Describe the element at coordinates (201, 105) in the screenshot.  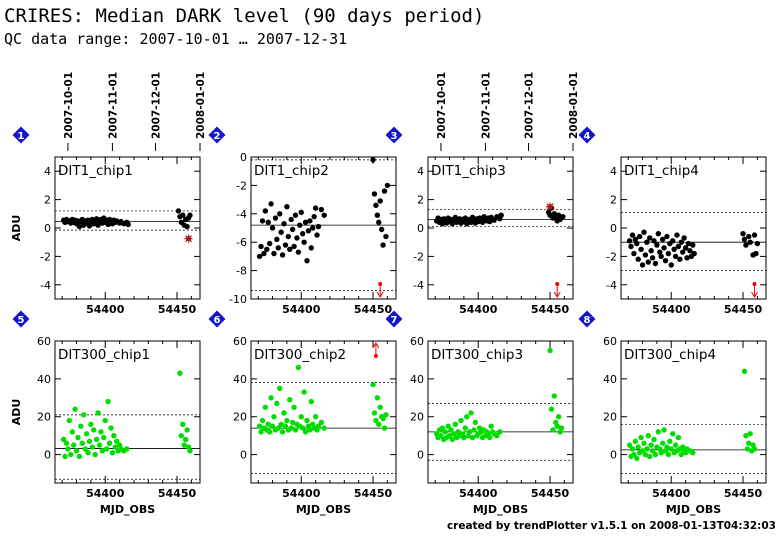
I see `date-tick-label: 2008-01-01` at that location.